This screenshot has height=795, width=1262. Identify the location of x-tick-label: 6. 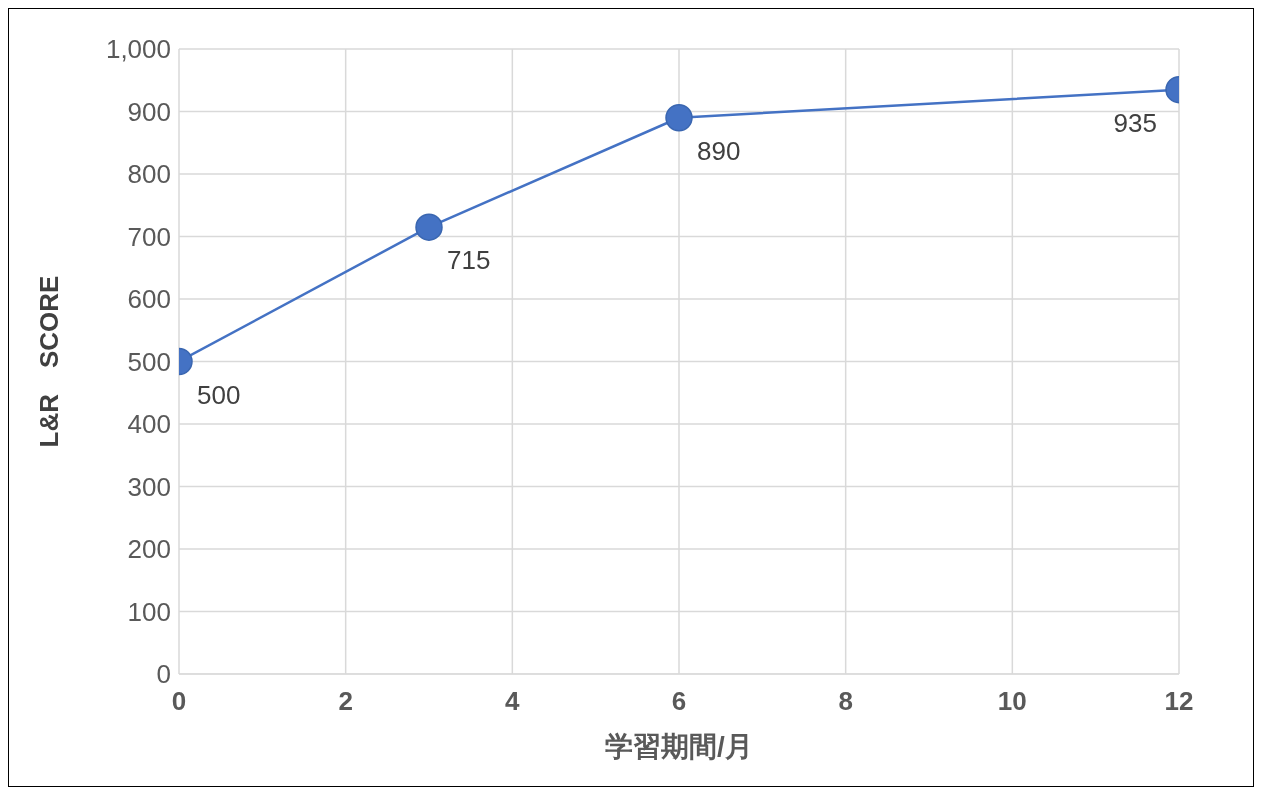
(679, 701).